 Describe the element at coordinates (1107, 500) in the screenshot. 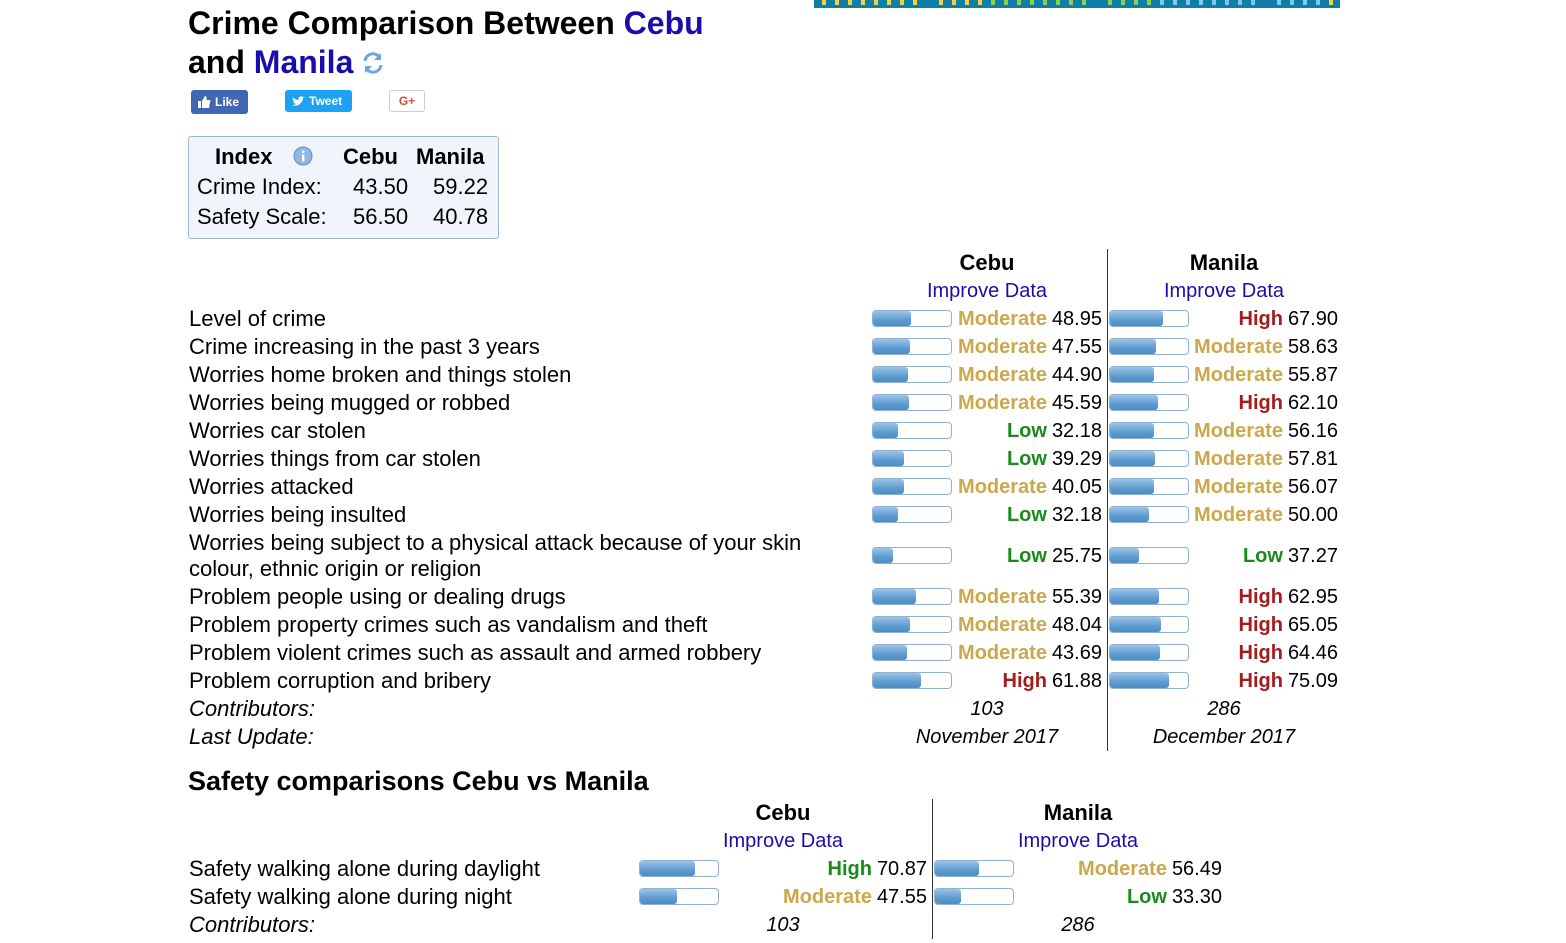

I see `column-divider` at that location.